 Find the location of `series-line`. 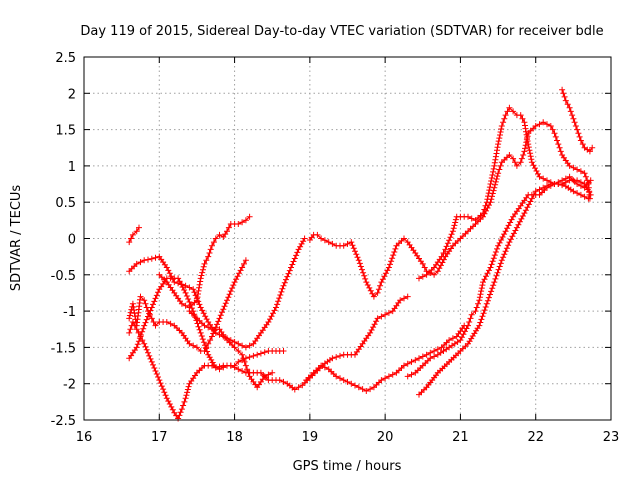

series-line is located at coordinates (503, 289).